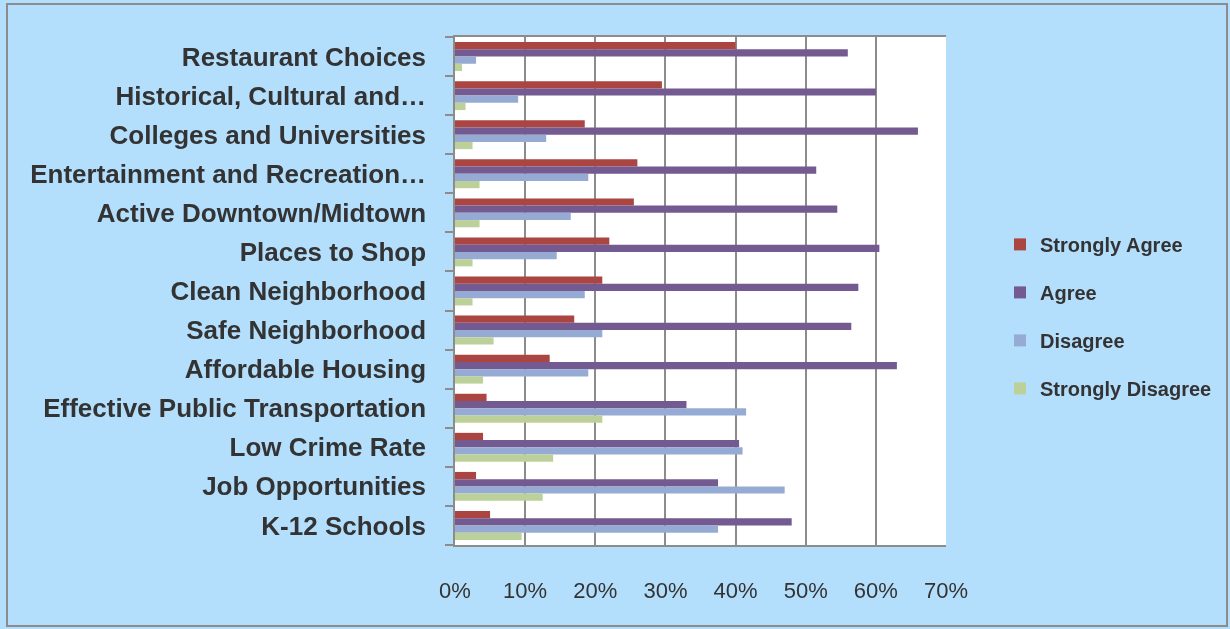 The width and height of the screenshot is (1230, 629). What do you see at coordinates (306, 330) in the screenshot?
I see `y-tick-label: Safe Neighborhood` at bounding box center [306, 330].